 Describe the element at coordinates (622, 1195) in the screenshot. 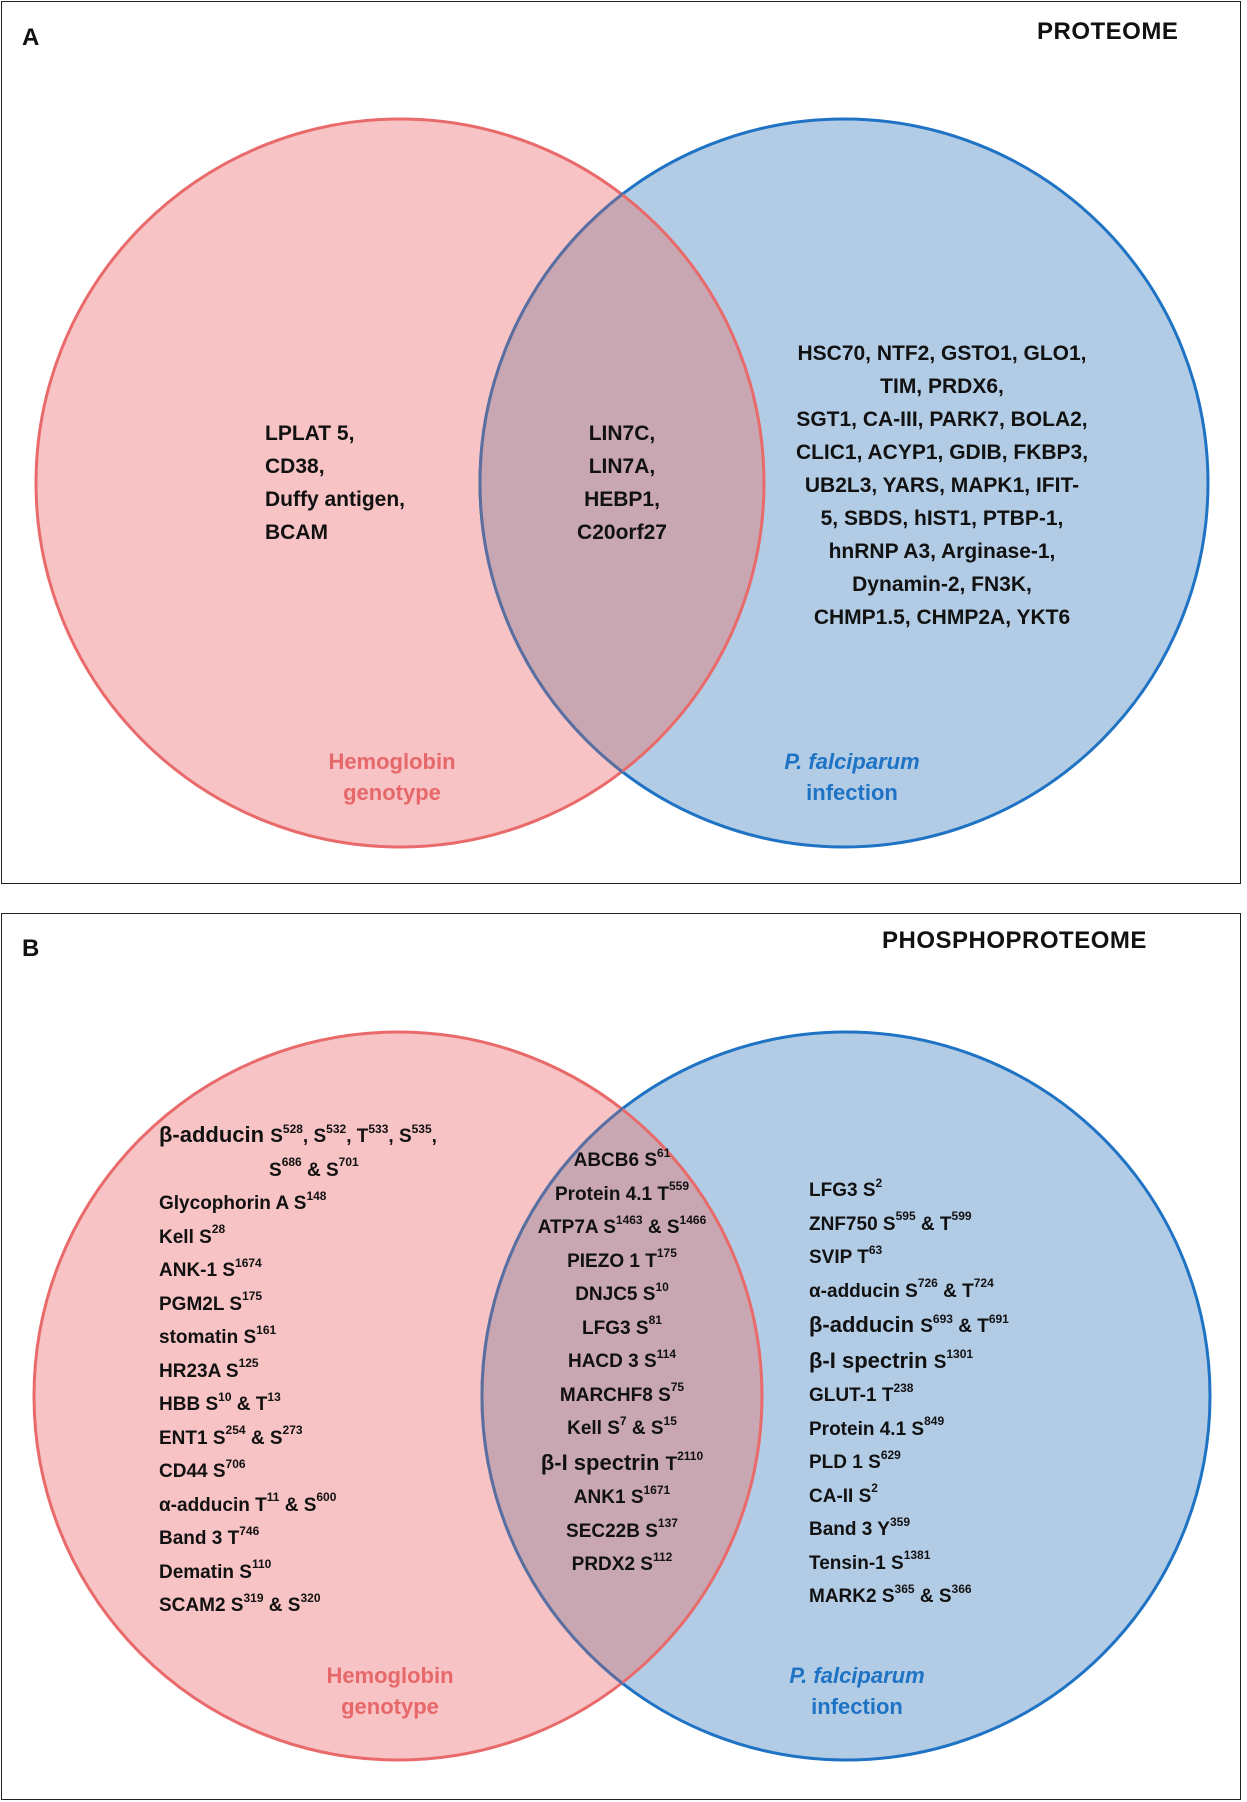

I see `list-item: Protein 4.1 T559` at that location.